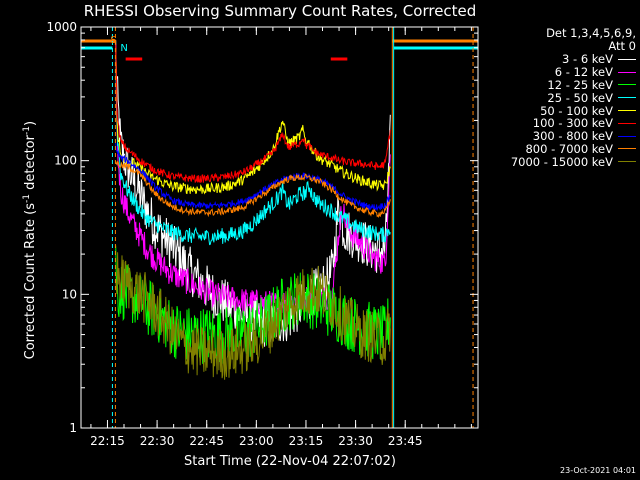  Describe the element at coordinates (580, 97) in the screenshot. I see `legend-label: 25 - 50 keV` at that location.